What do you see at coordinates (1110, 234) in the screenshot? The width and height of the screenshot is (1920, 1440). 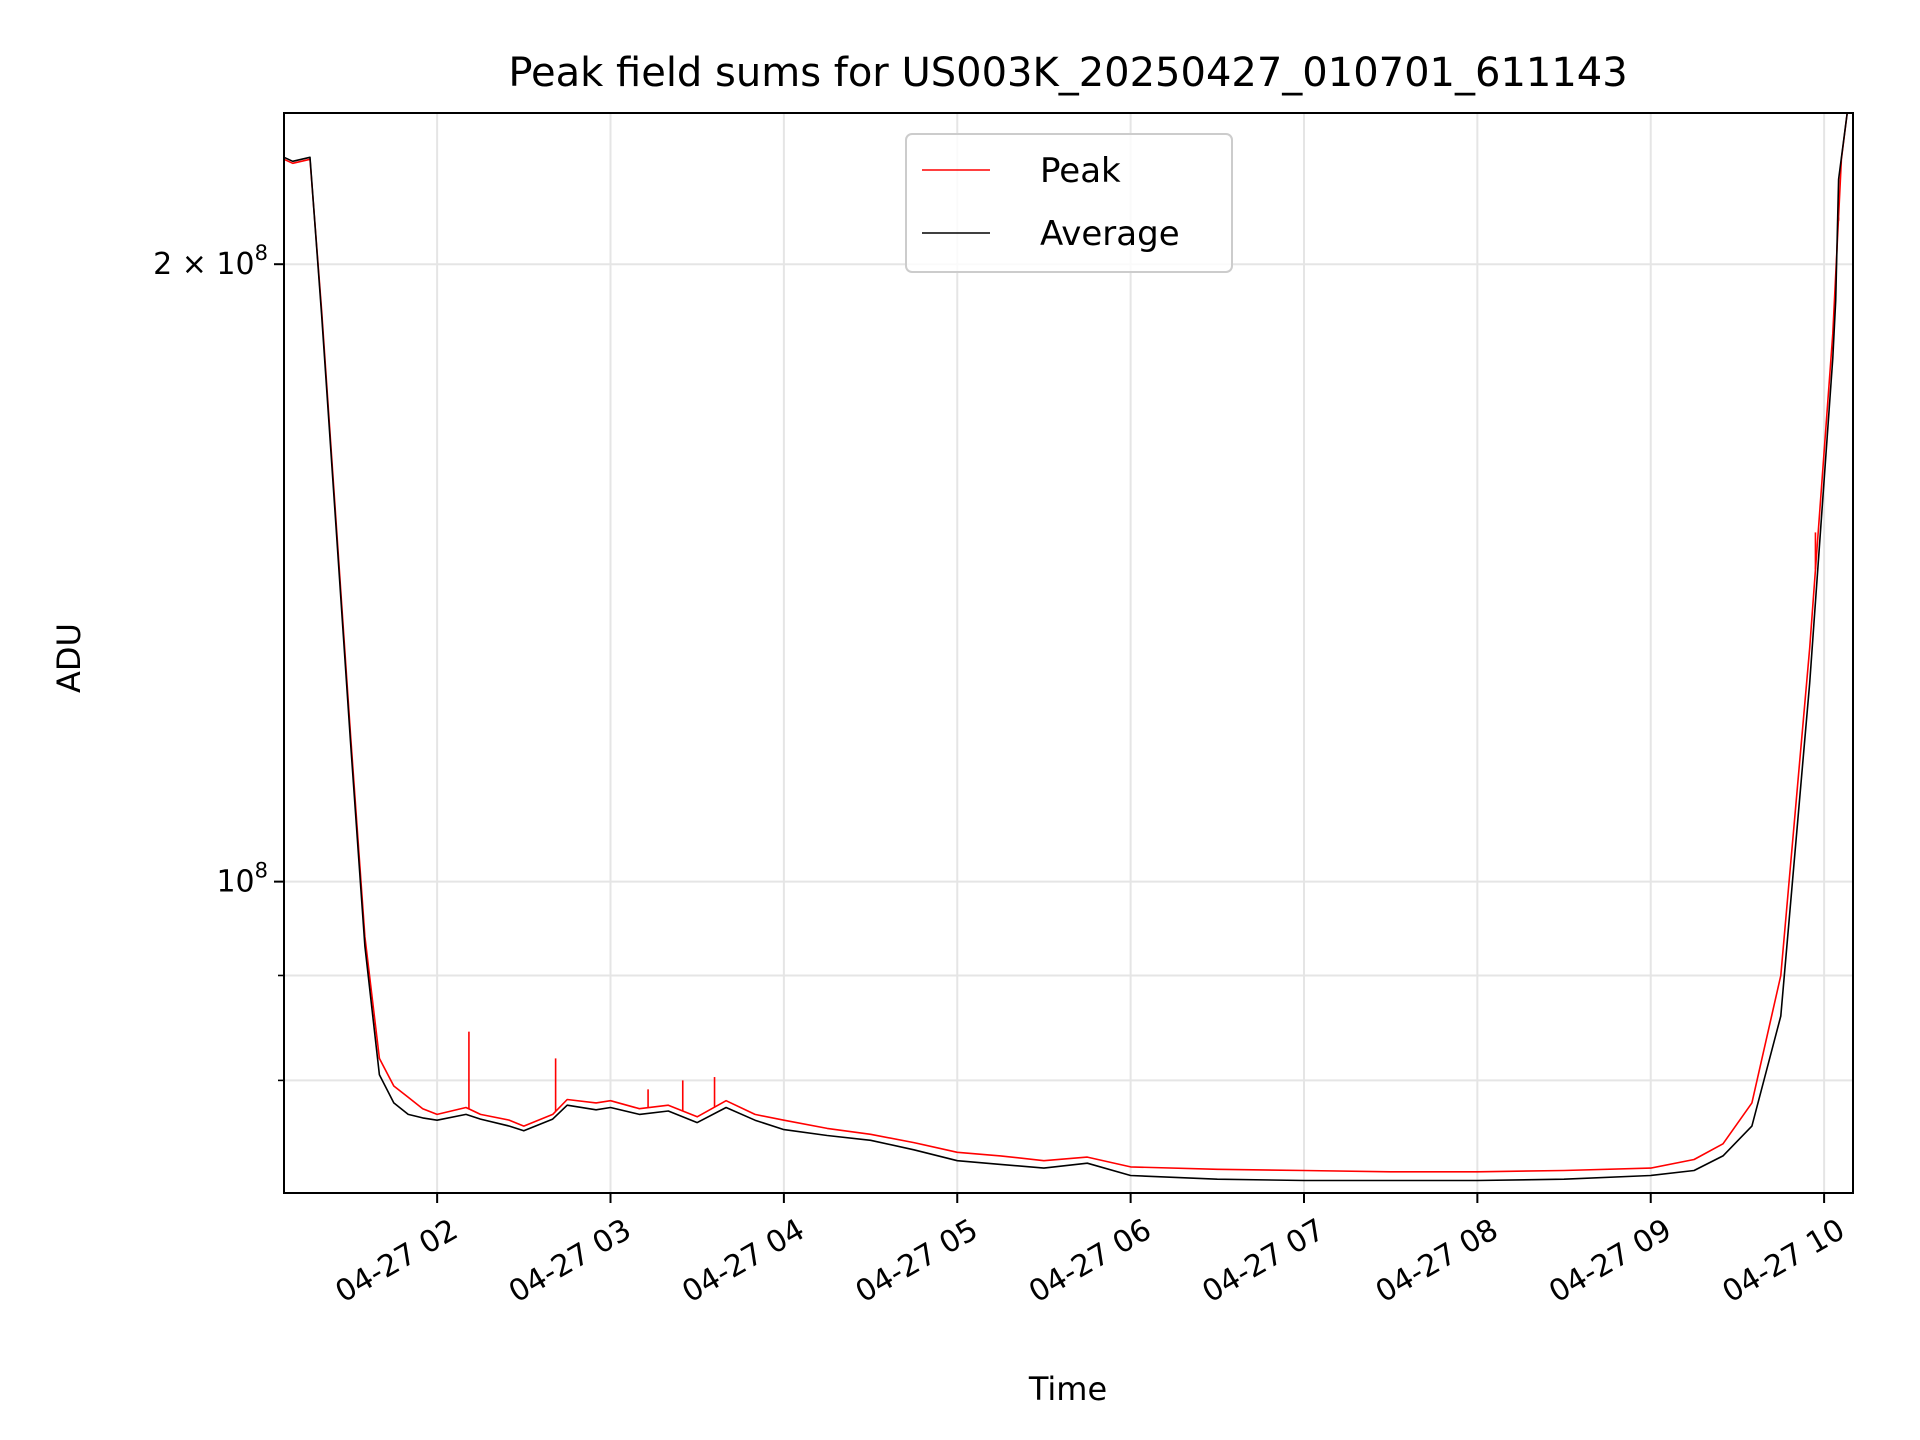 I see `legend-label-average: Average` at bounding box center [1110, 234].